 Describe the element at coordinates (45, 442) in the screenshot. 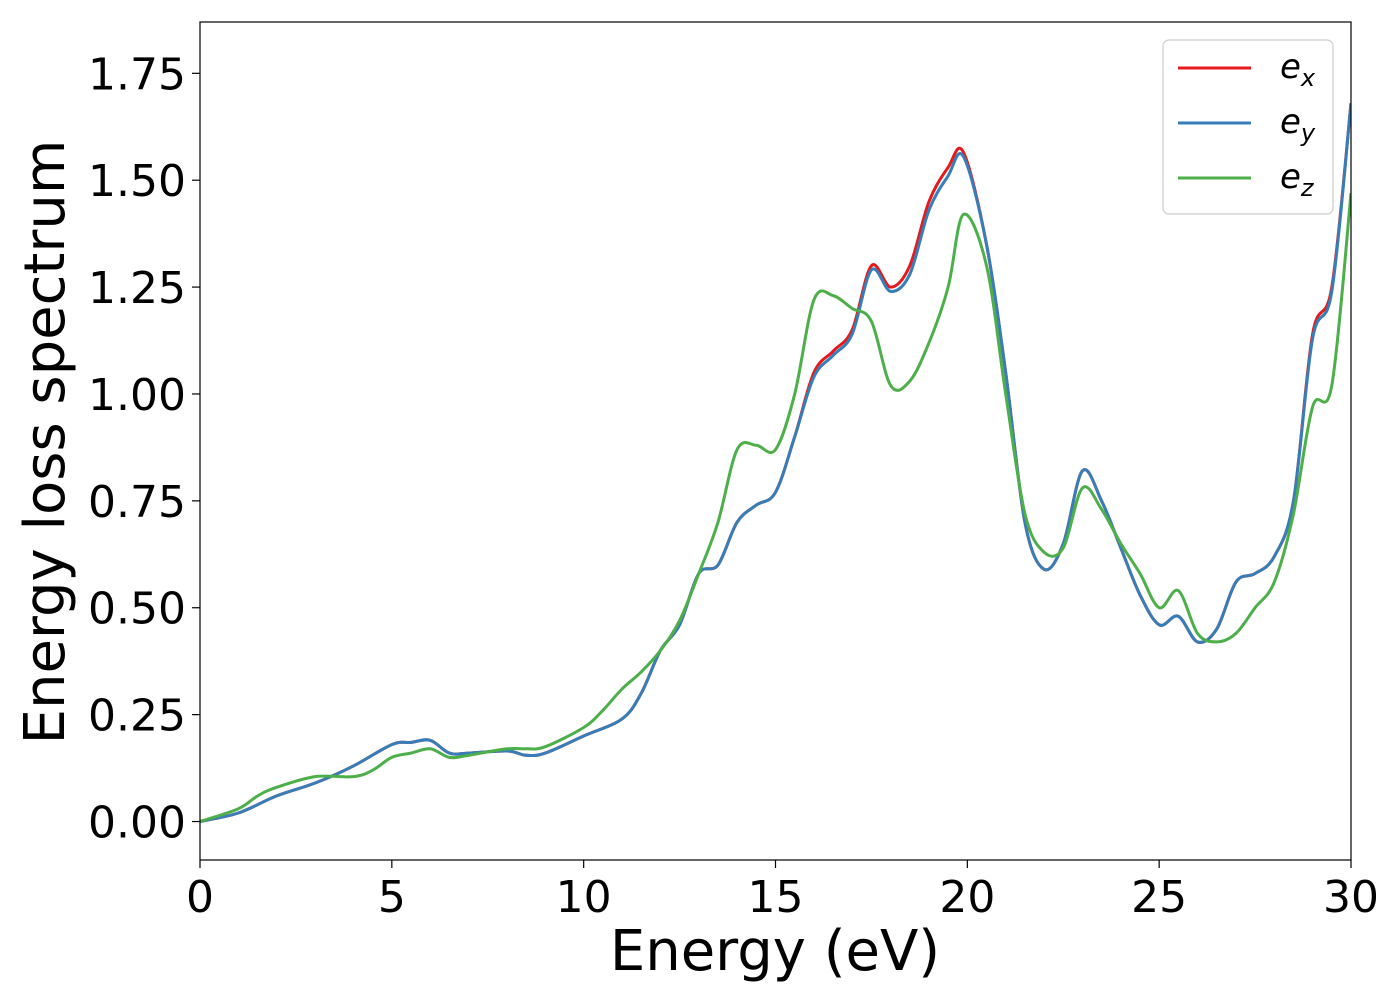

I see `y-axis-title: Energy loss spectrum` at that location.